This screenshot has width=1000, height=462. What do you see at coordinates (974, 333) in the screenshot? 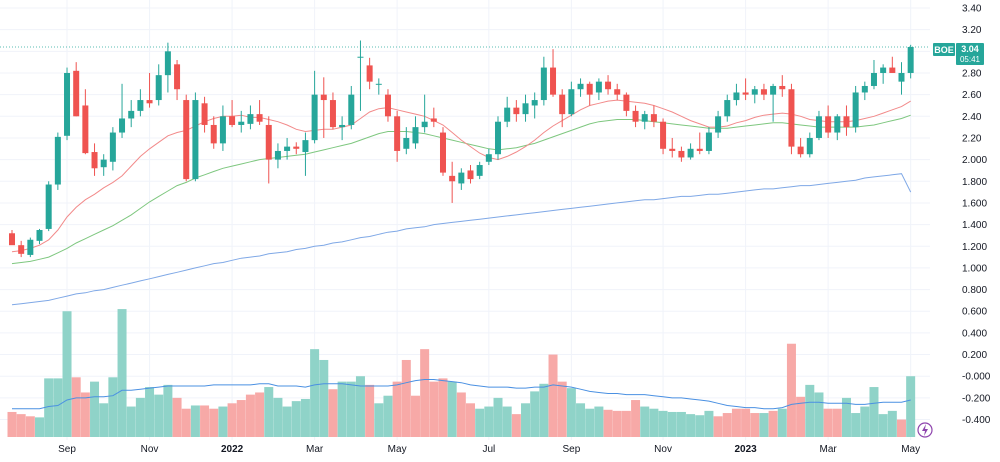
I see `y-tick-label: 0.400` at bounding box center [974, 333].